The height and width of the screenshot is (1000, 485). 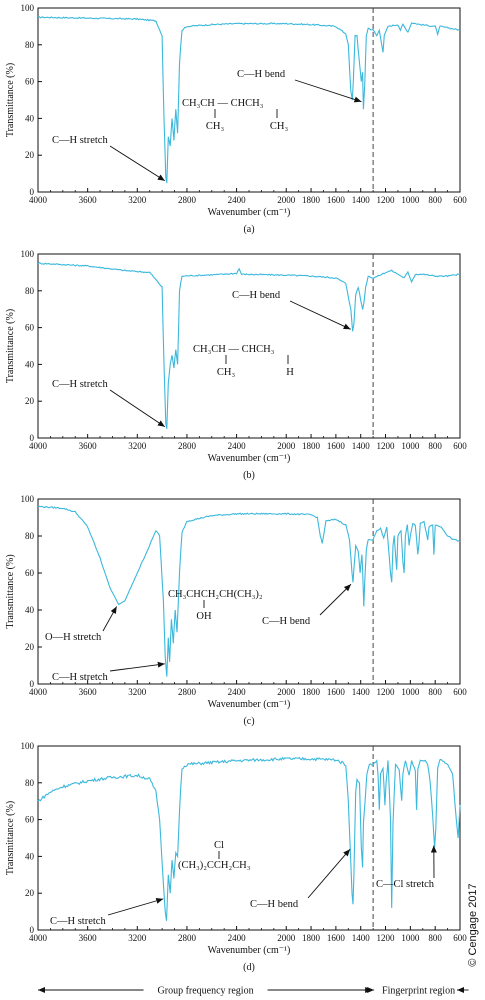 What do you see at coordinates (219, 845) in the screenshot?
I see `structure-substituent: Cl` at bounding box center [219, 845].